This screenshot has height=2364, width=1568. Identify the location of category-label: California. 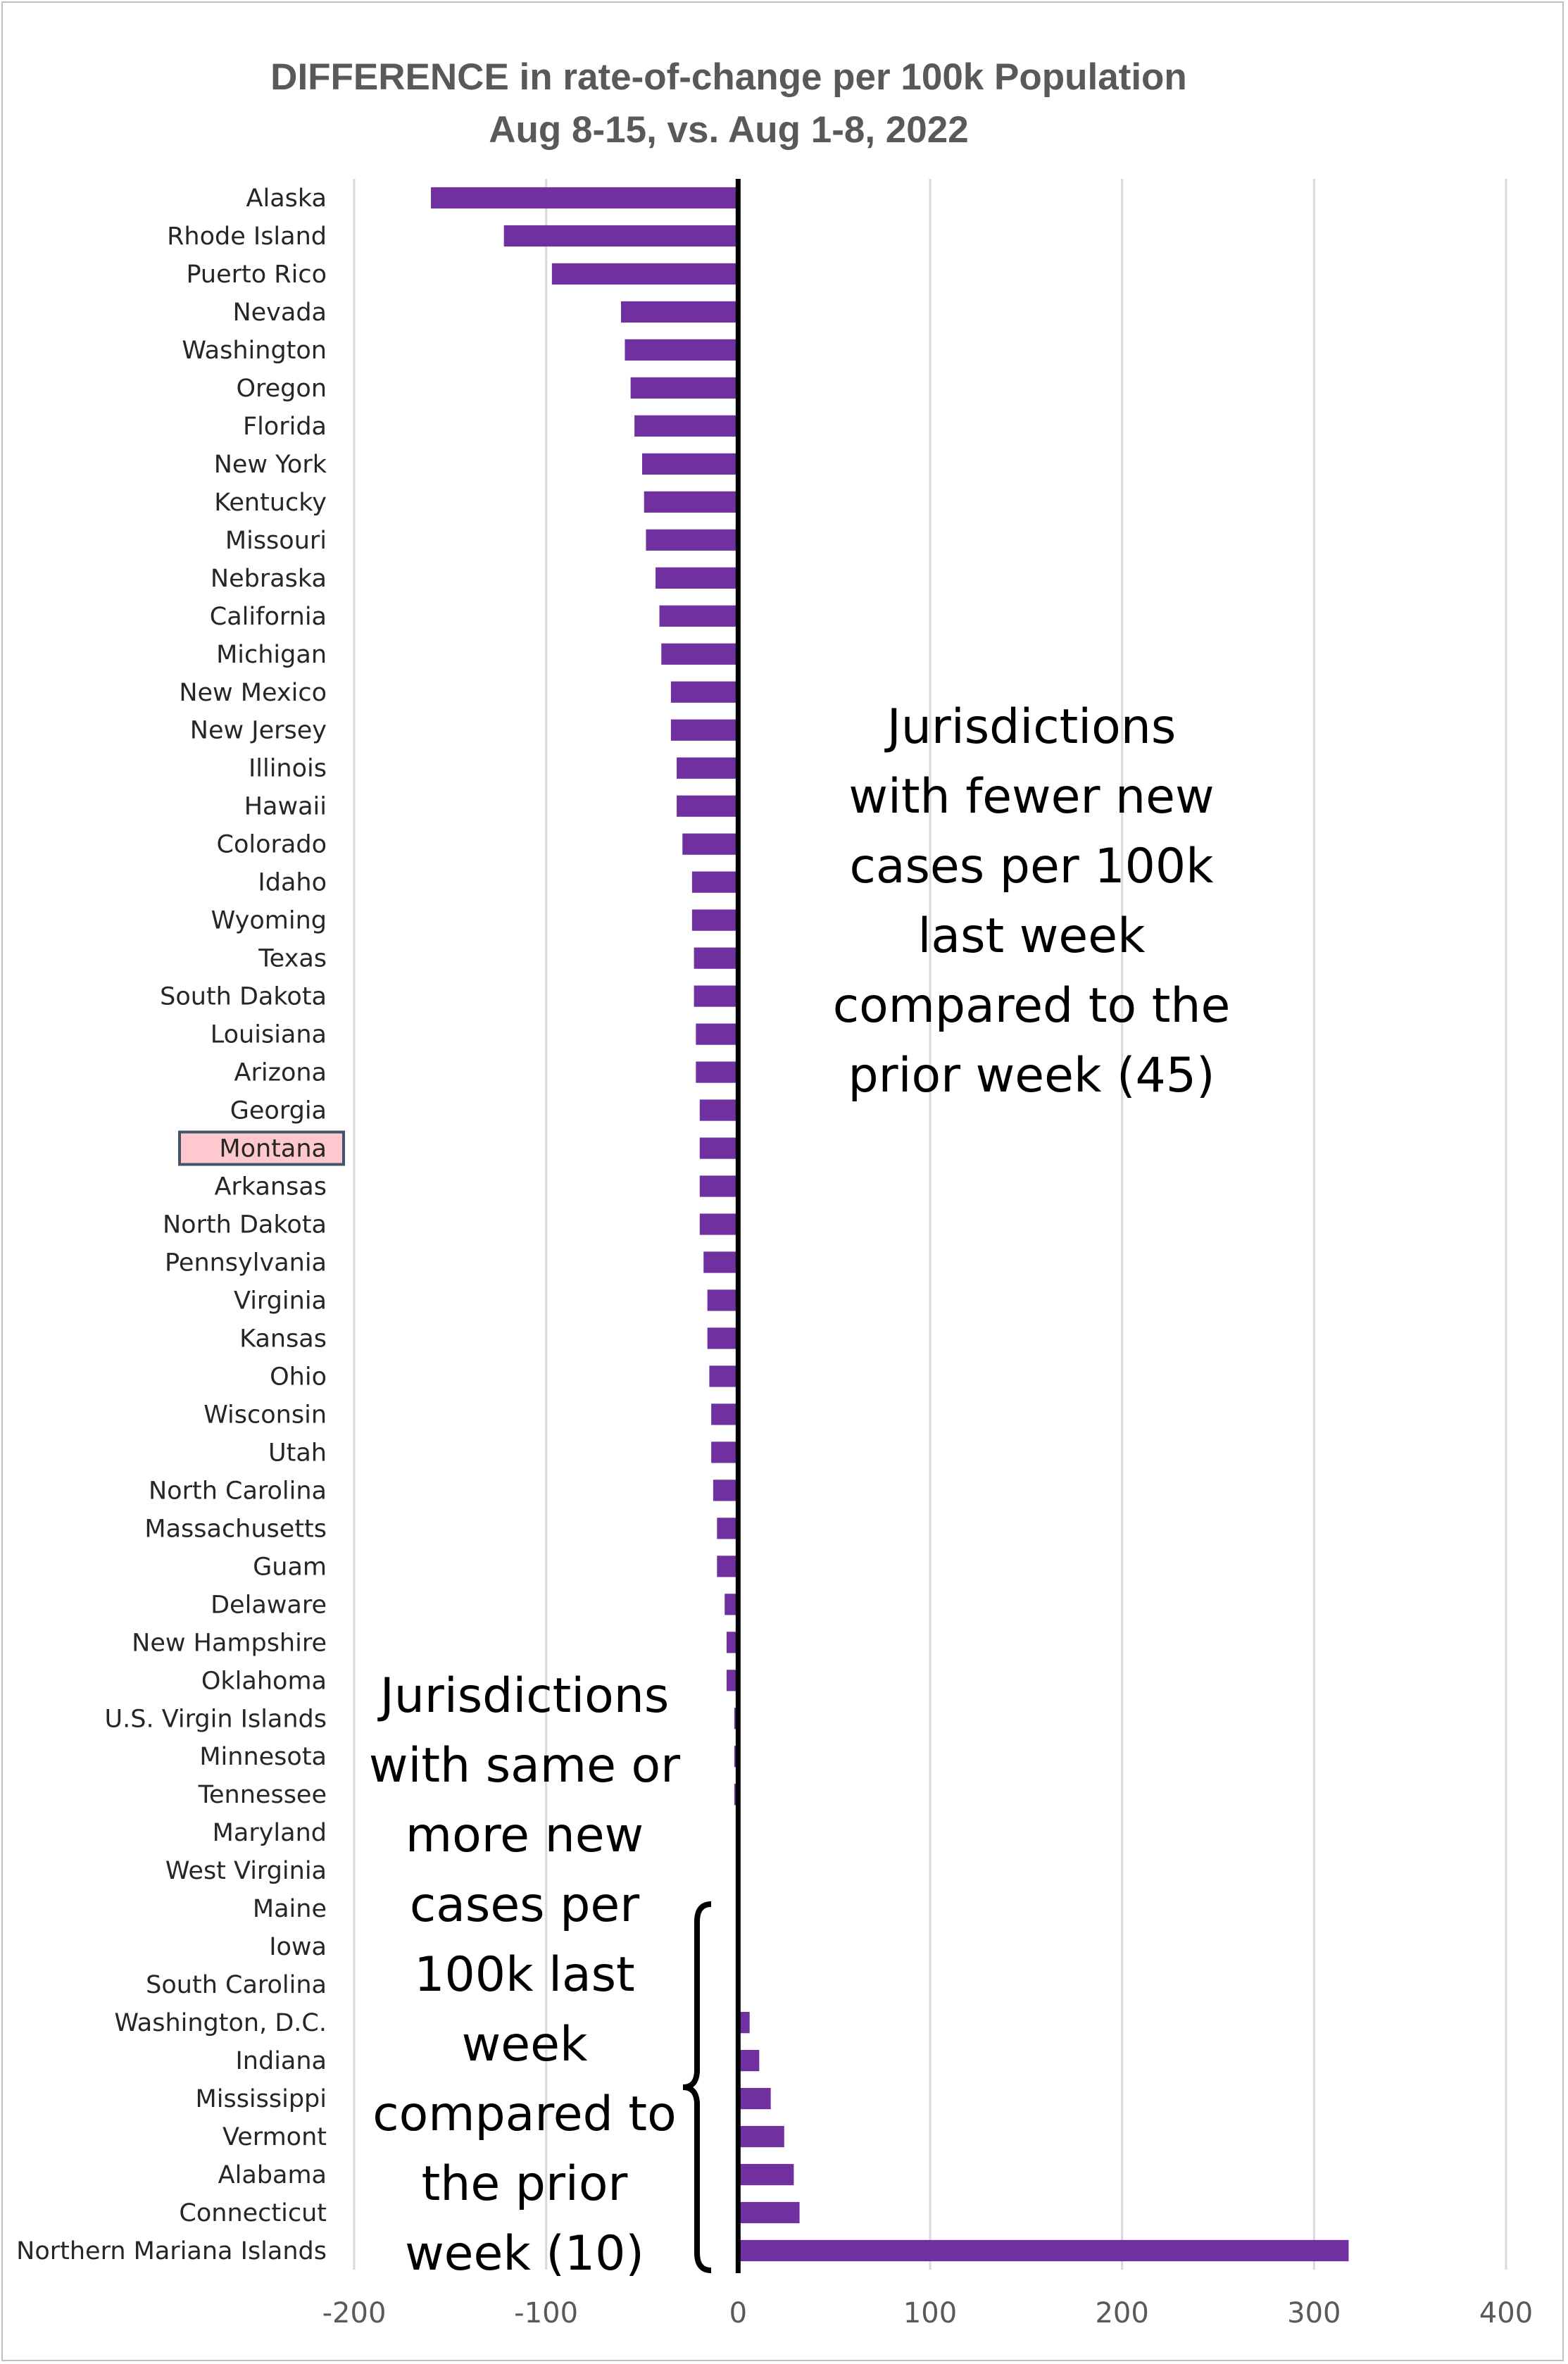
(268, 617).